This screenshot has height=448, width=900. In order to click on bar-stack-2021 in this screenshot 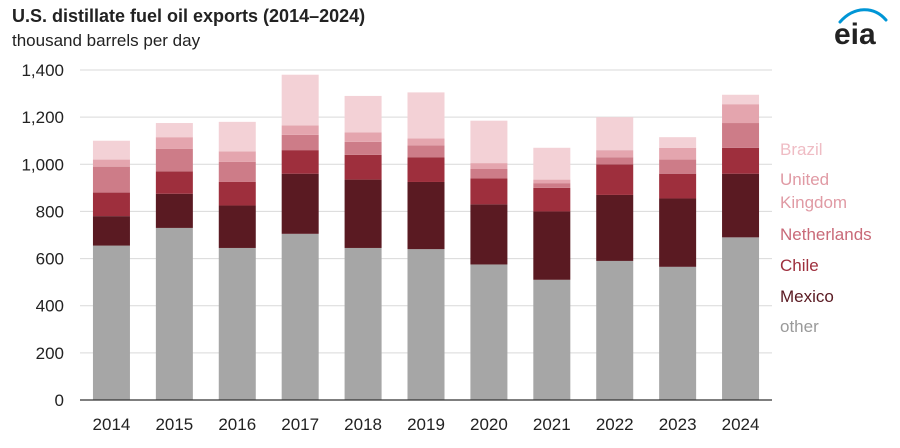, I will do `click(552, 273)`.